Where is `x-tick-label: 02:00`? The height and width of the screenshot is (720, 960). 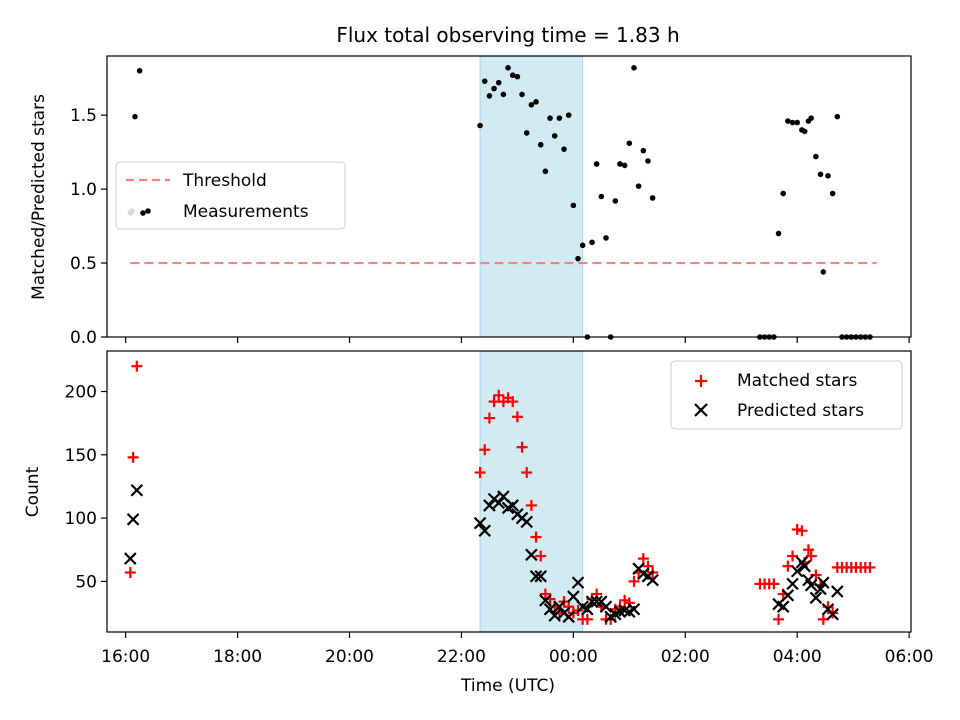
x-tick-label: 02:00 is located at coordinates (685, 657).